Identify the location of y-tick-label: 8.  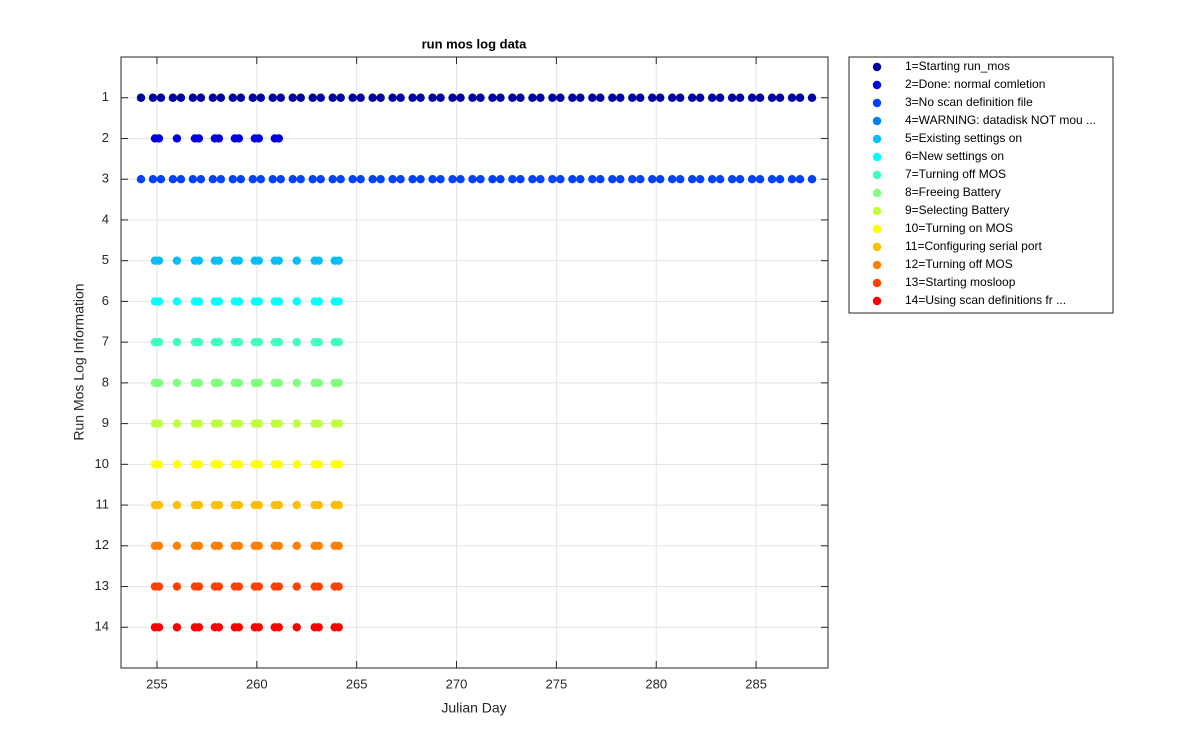
(105, 381).